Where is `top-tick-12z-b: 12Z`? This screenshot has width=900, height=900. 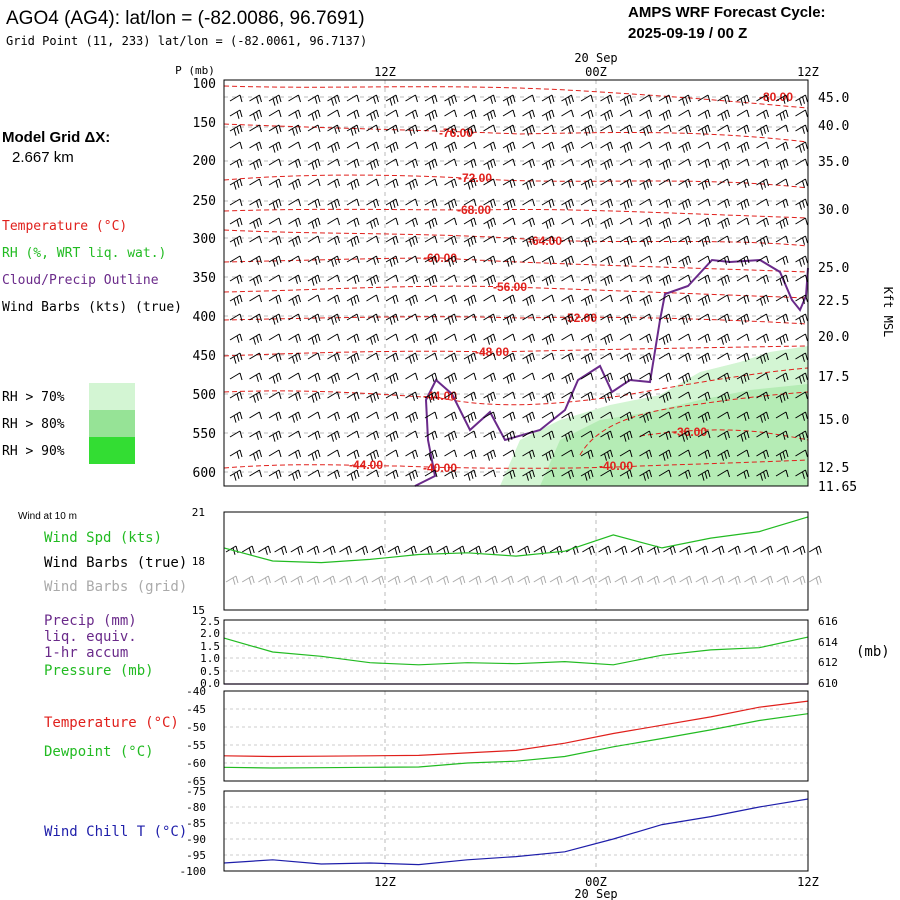
top-tick-12z-b: 12Z is located at coordinates (808, 72).